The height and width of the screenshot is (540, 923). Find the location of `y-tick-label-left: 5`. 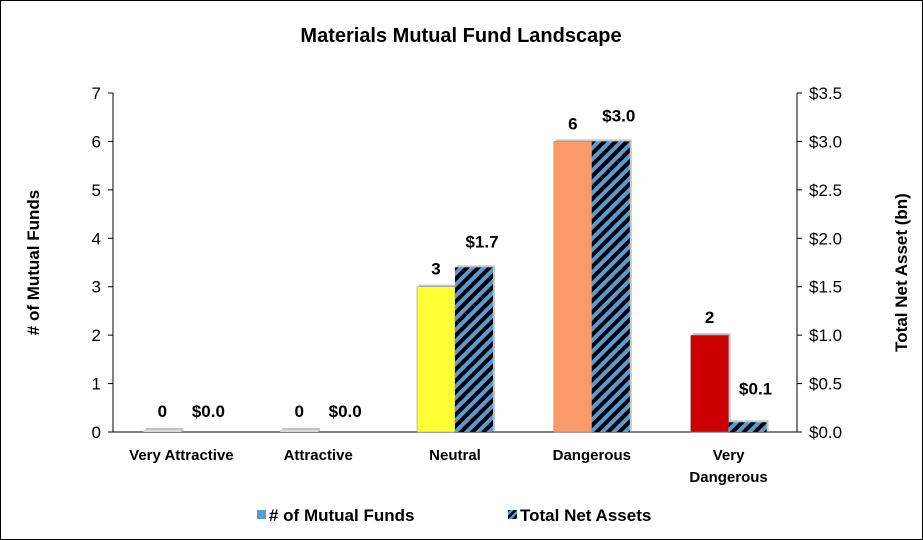

y-tick-label-left: 5 is located at coordinates (96, 190).